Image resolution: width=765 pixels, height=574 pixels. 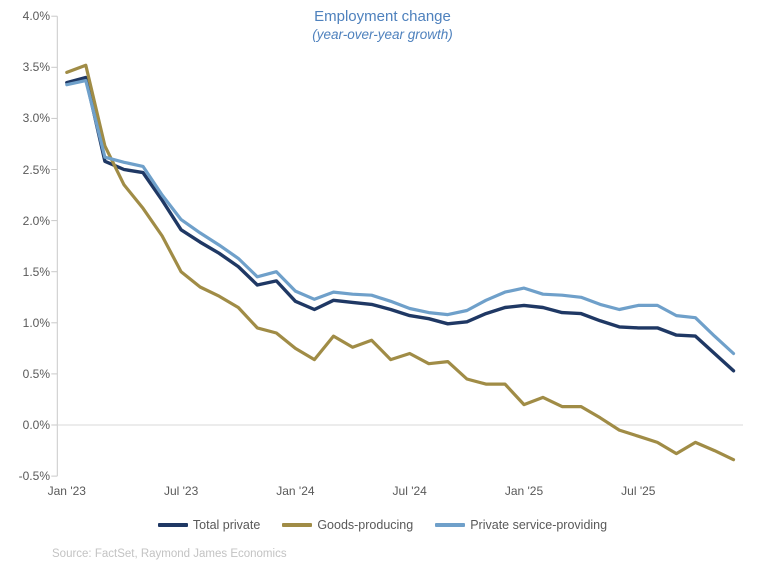 What do you see at coordinates (450, 525) in the screenshot?
I see `legend-line-swatch-private-service` at bounding box center [450, 525].